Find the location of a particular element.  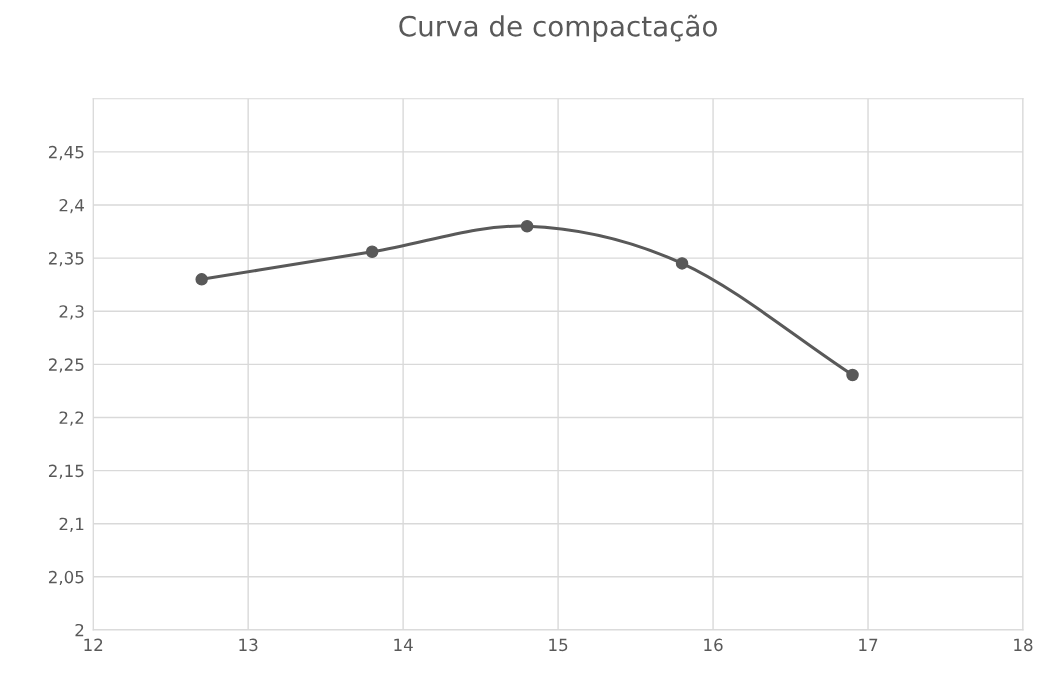

y-tick-label: 2,45 is located at coordinates (66, 153).